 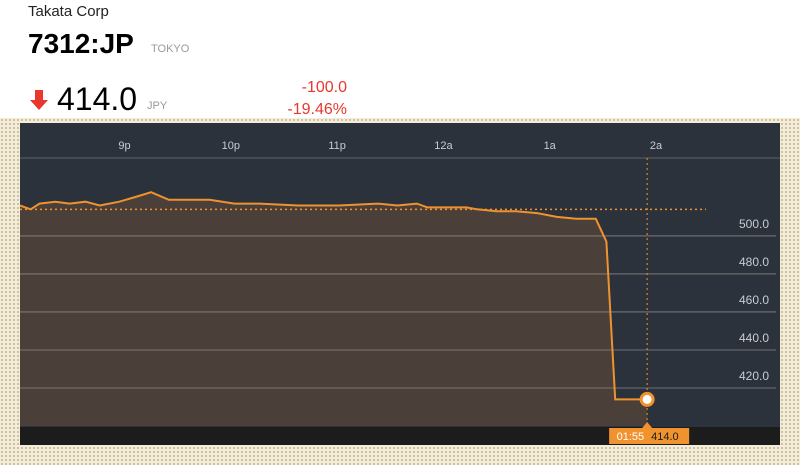 I want to click on x-tick-label: 10p, so click(x=231, y=146).